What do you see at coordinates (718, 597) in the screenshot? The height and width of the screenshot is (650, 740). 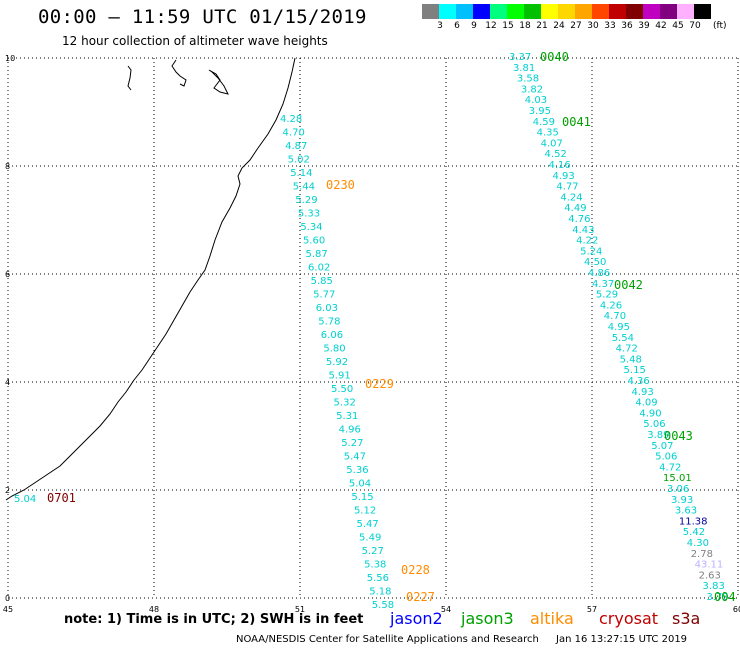 I see `swh-value: 3.79` at bounding box center [718, 597].